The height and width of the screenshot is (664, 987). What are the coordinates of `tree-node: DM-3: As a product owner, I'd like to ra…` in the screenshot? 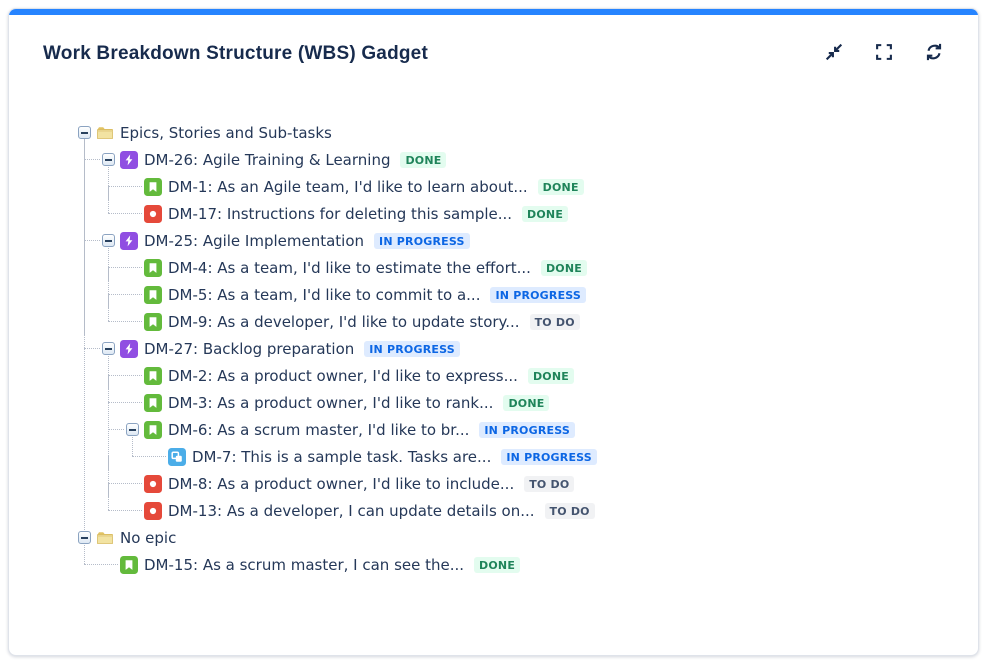 It's located at (533, 395).